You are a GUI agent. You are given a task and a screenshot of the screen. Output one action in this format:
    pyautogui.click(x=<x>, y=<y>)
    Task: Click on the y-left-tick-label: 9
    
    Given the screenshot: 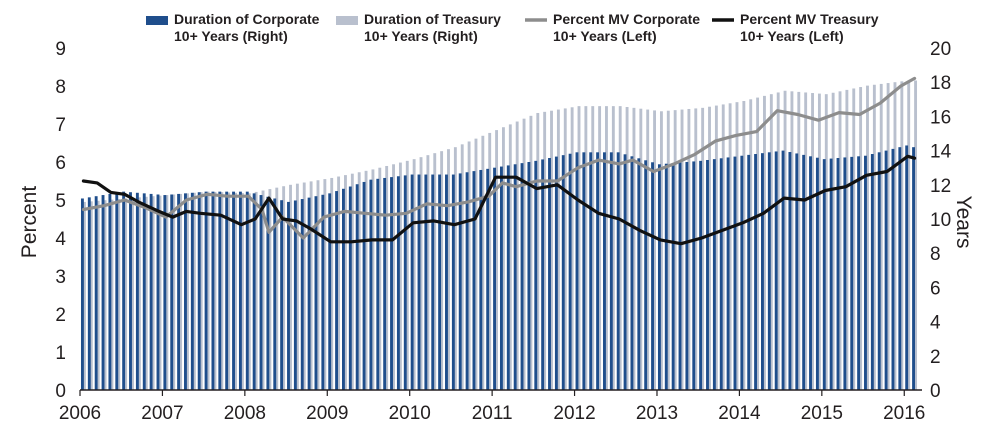 What is the action you would take?
    pyautogui.click(x=60, y=49)
    